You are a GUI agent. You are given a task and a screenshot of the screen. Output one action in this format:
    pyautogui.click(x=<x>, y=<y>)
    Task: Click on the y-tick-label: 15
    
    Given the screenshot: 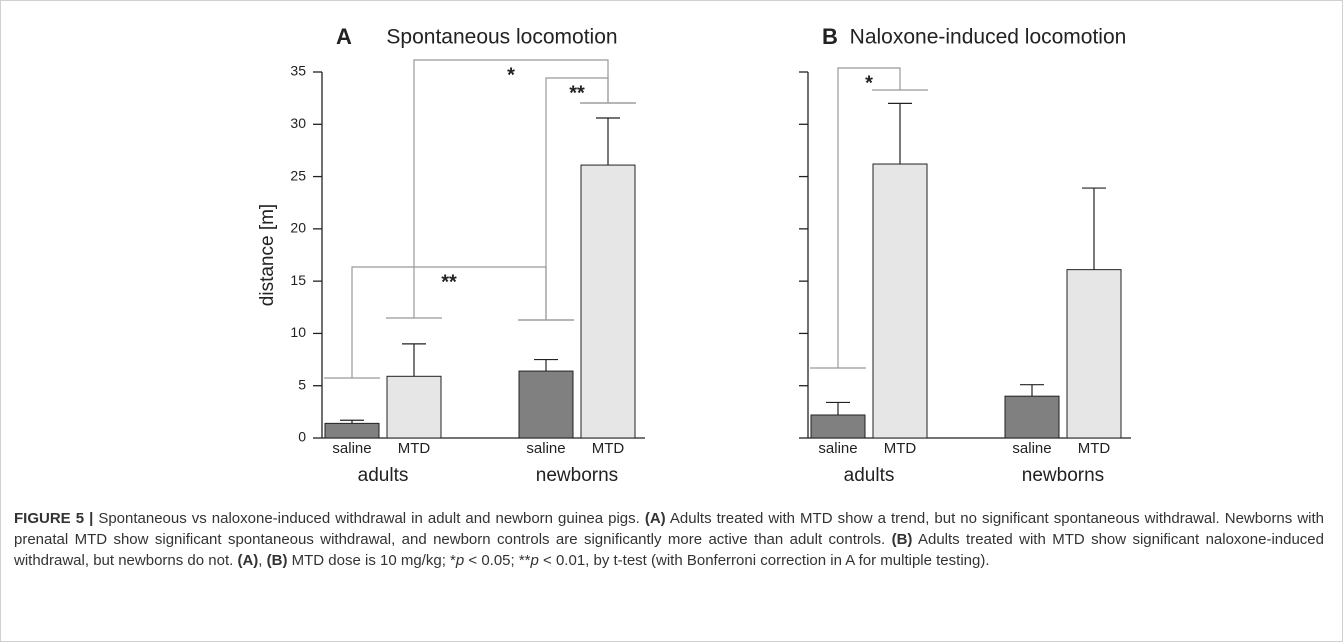 What is the action you would take?
    pyautogui.click(x=298, y=280)
    